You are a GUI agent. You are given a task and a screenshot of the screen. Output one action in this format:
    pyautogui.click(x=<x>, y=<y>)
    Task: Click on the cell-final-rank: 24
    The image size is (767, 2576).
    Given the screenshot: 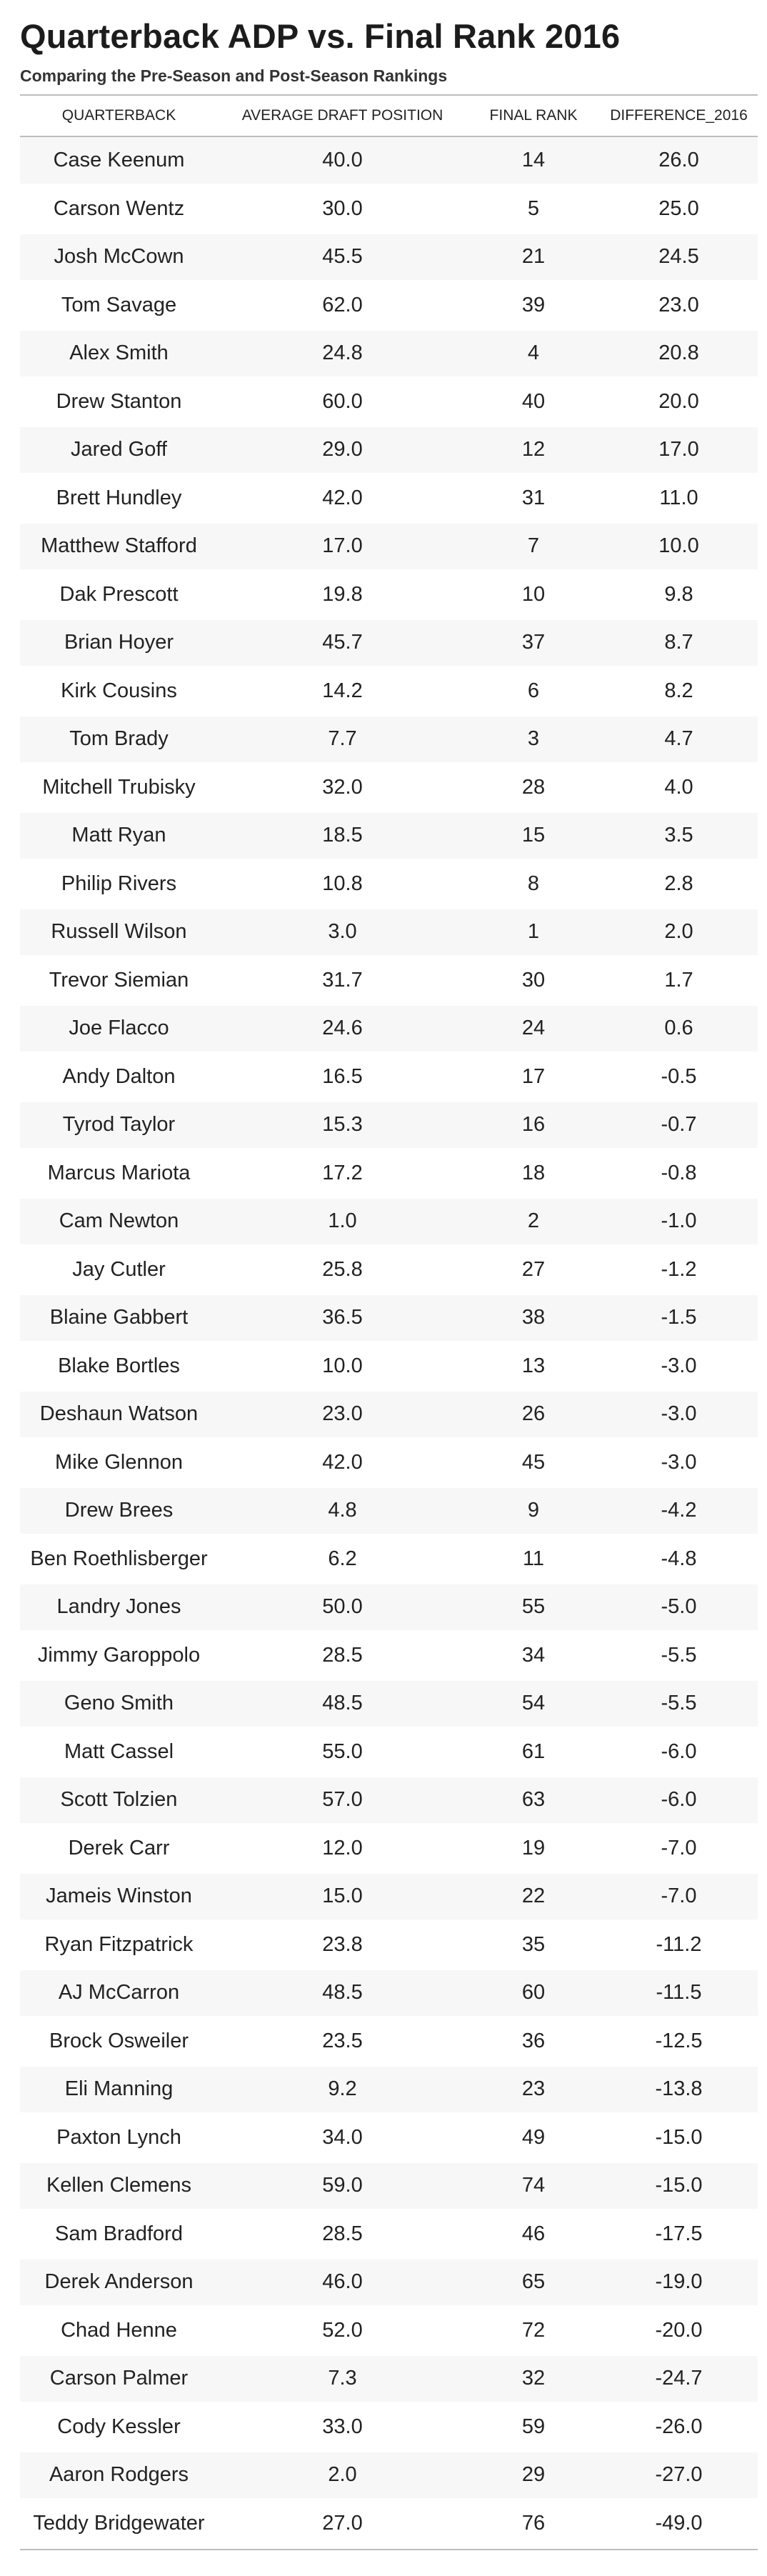 What is the action you would take?
    pyautogui.click(x=534, y=1028)
    